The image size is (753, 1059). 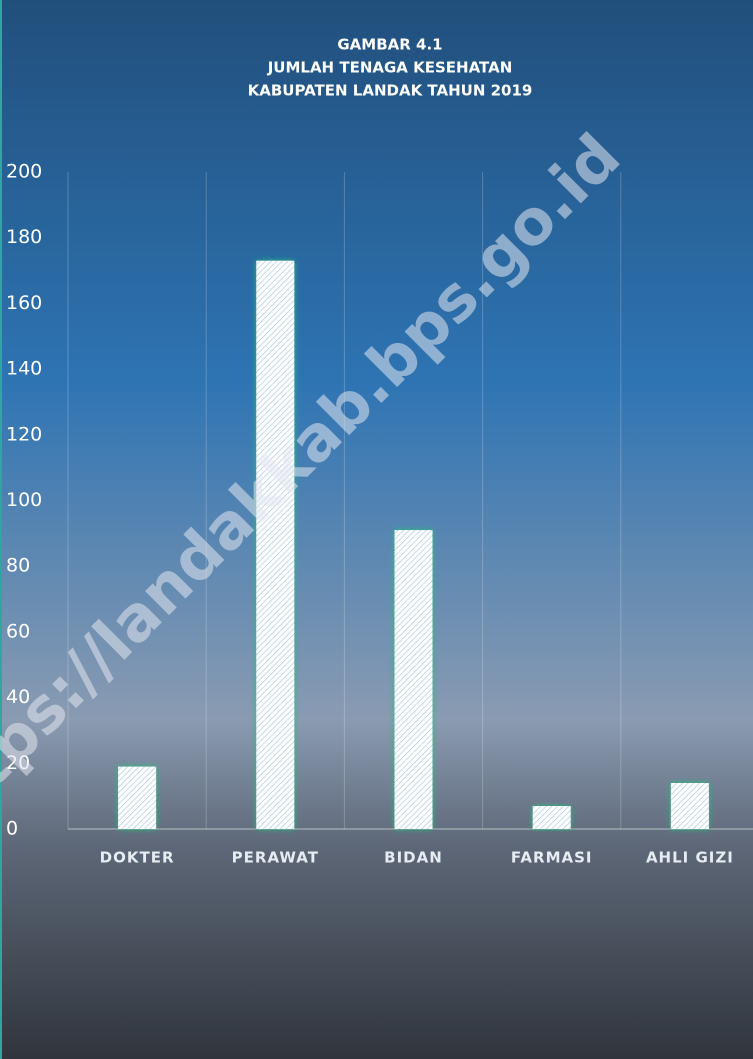 What do you see at coordinates (413, 858) in the screenshot?
I see `x-tick-label: BIDAN` at bounding box center [413, 858].